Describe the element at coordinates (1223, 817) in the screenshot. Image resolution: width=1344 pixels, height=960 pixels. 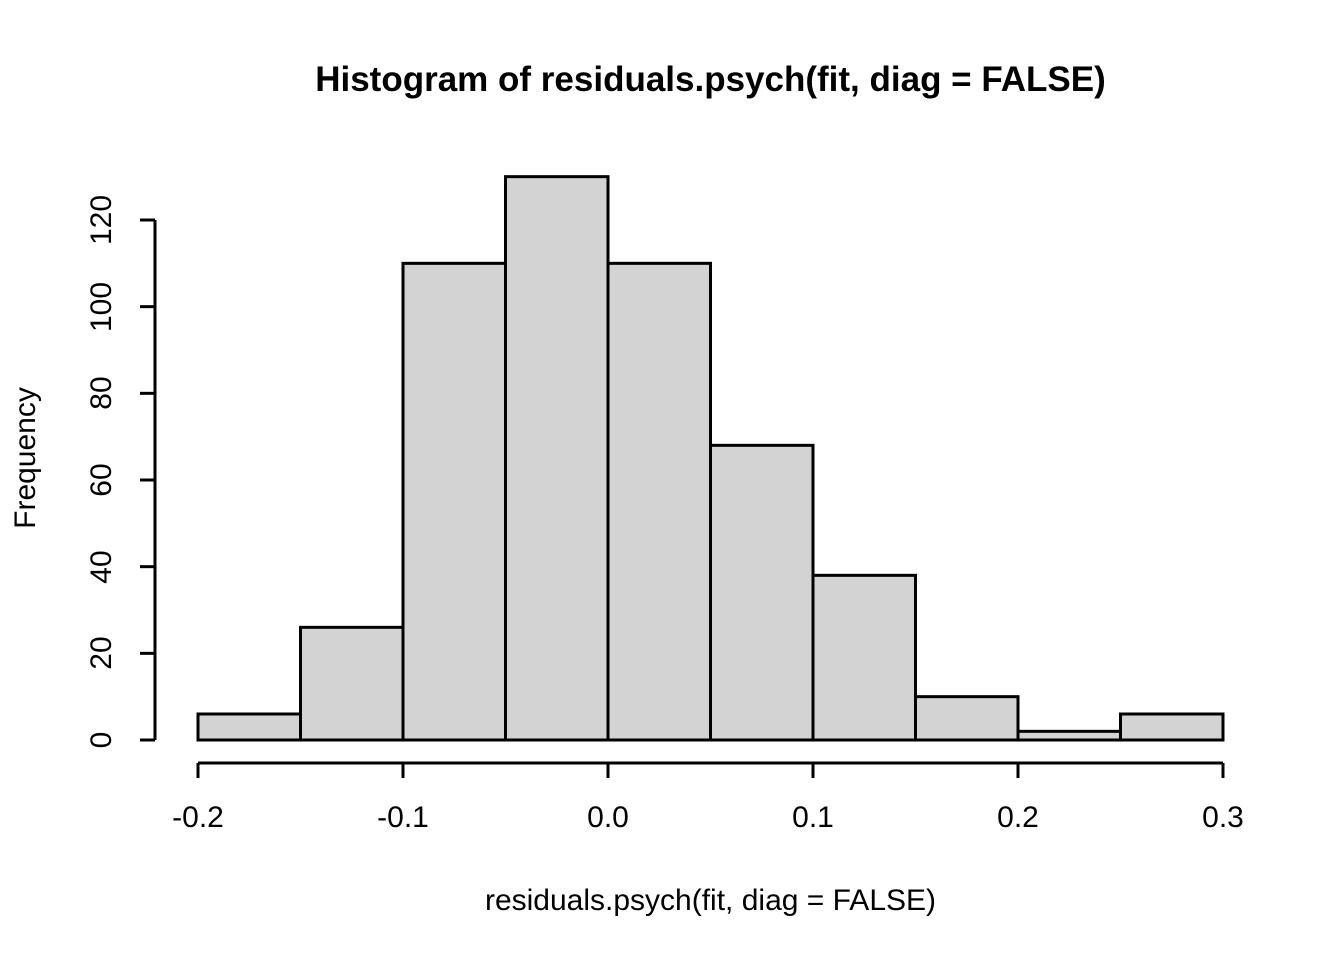
I see `x-tick-label: 0.3` at that location.